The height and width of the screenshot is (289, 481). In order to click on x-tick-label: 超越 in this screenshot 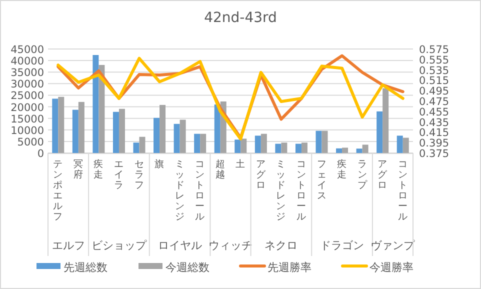, I will do `click(220, 169)`.